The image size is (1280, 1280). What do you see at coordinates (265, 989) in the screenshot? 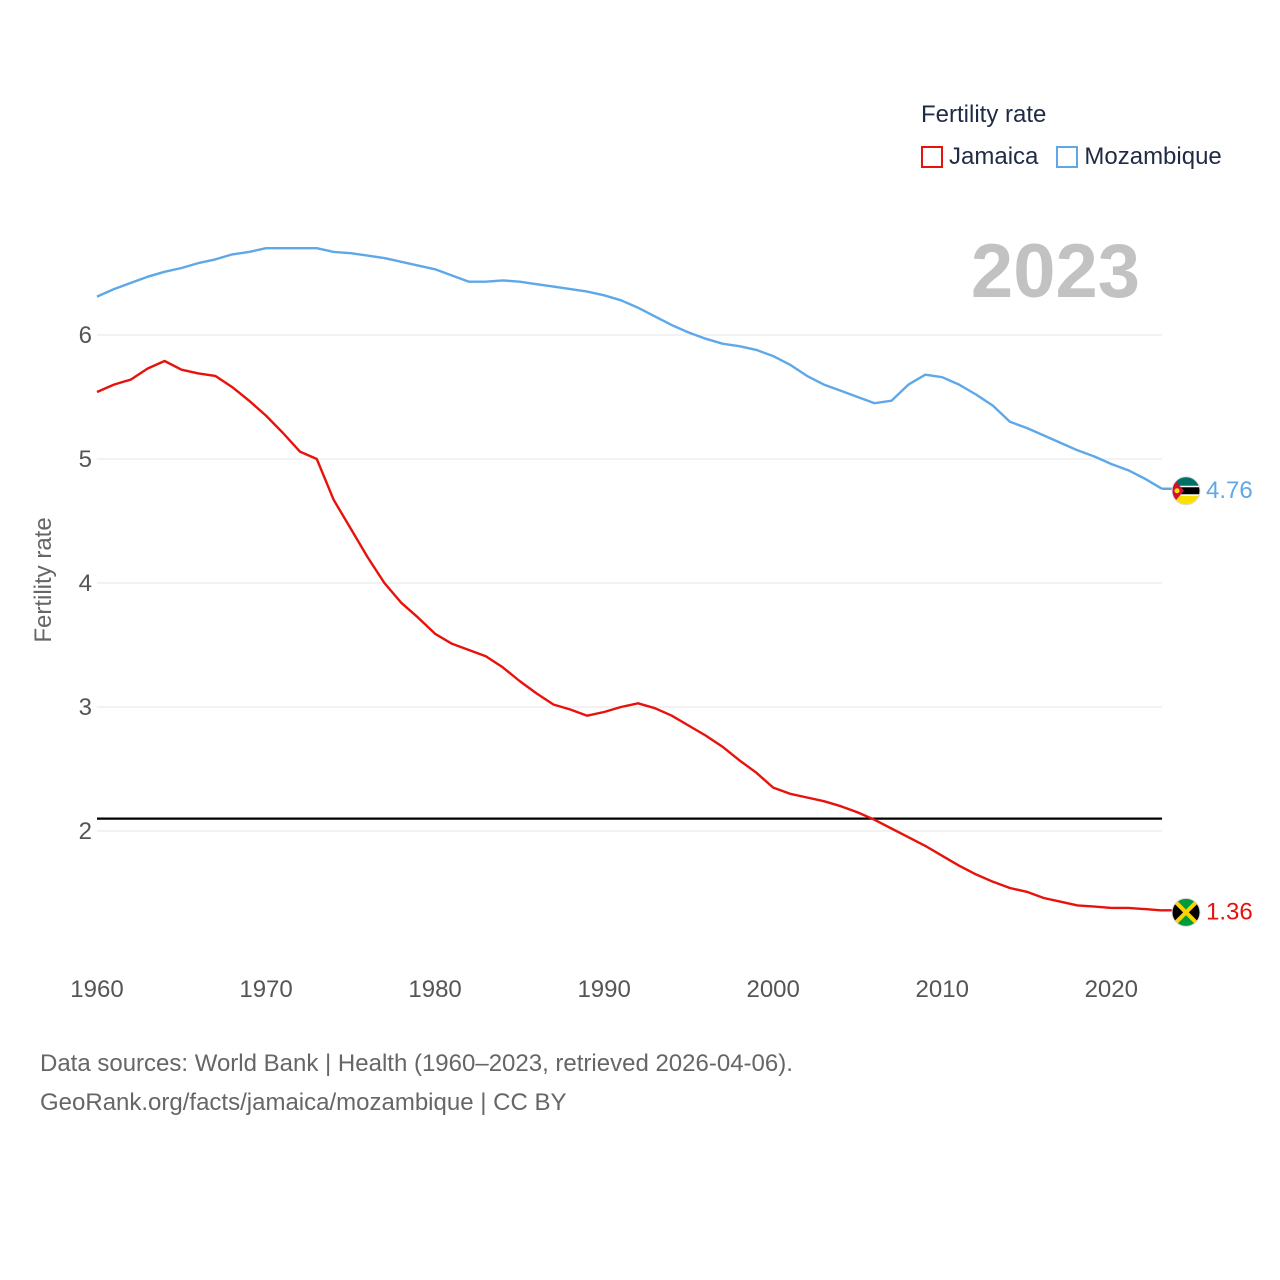
I see `x-tick-label-1970: 1970` at bounding box center [265, 989].